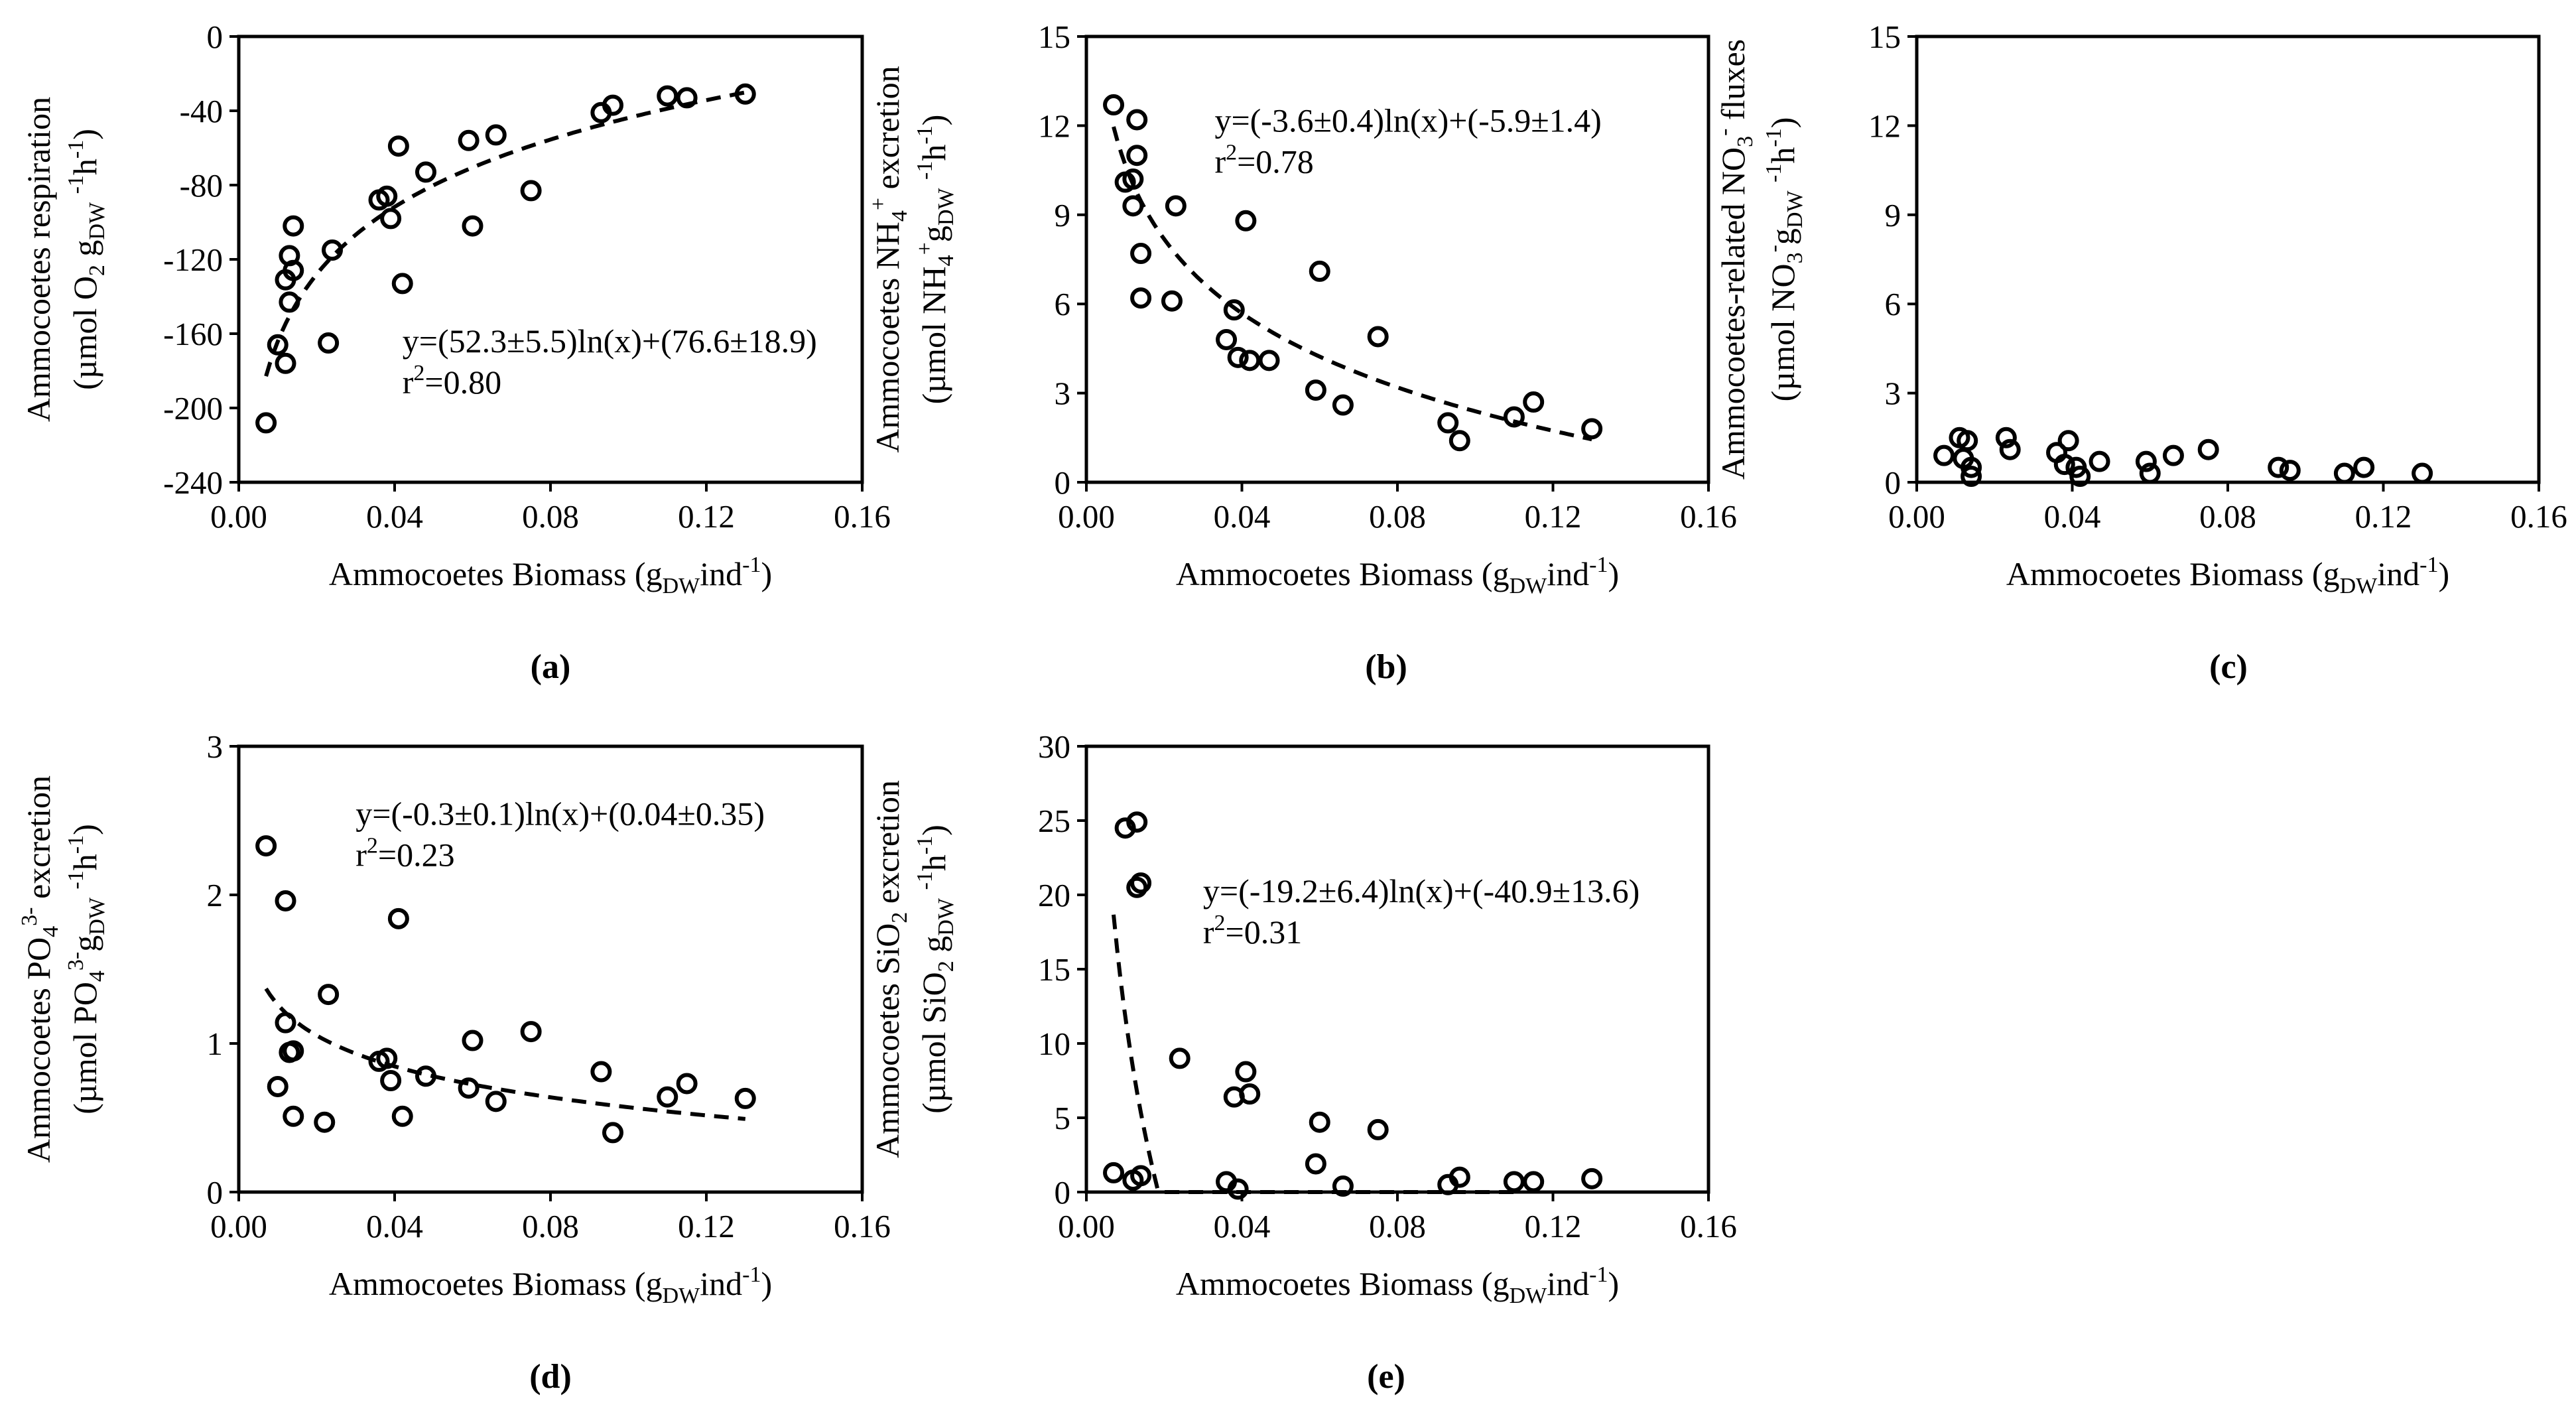  Describe the element at coordinates (2229, 667) in the screenshot. I see `panel-label: (c)` at that location.